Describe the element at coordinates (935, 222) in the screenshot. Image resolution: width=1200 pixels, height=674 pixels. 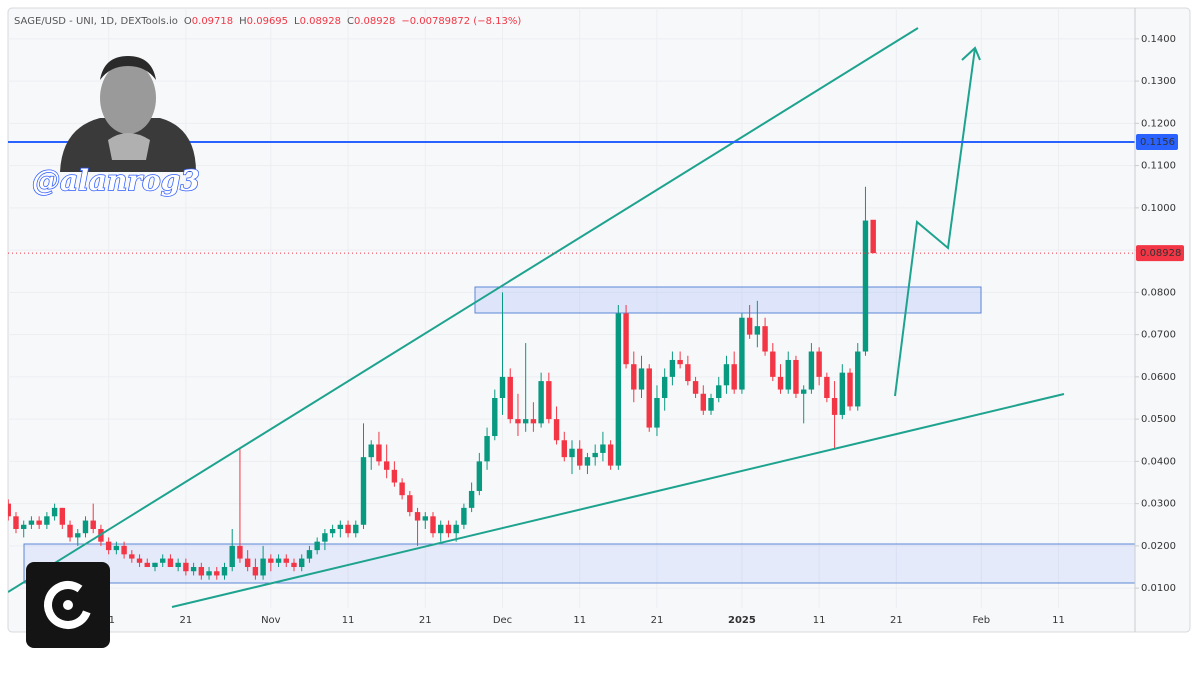
I see `projection-arrow` at that location.